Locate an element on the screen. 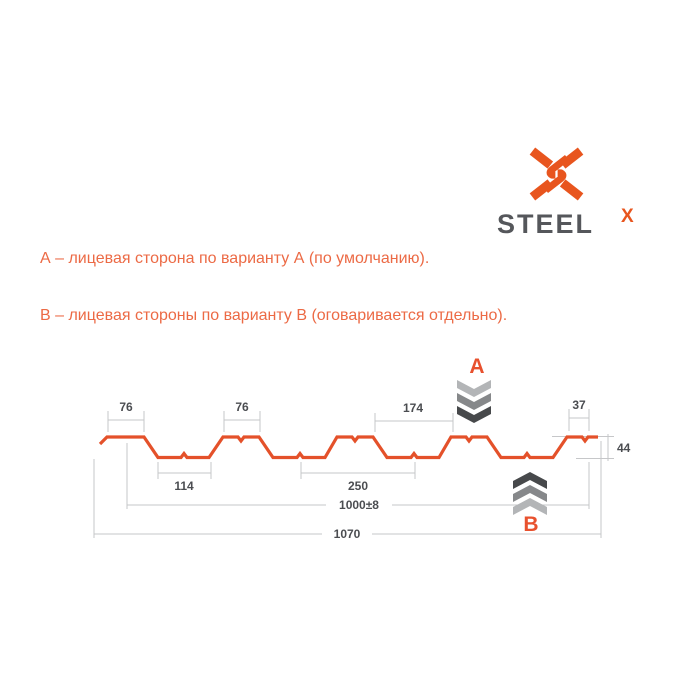 This screenshot has width=700, height=700. dim-label-flange-left: 76 is located at coordinates (126, 407).